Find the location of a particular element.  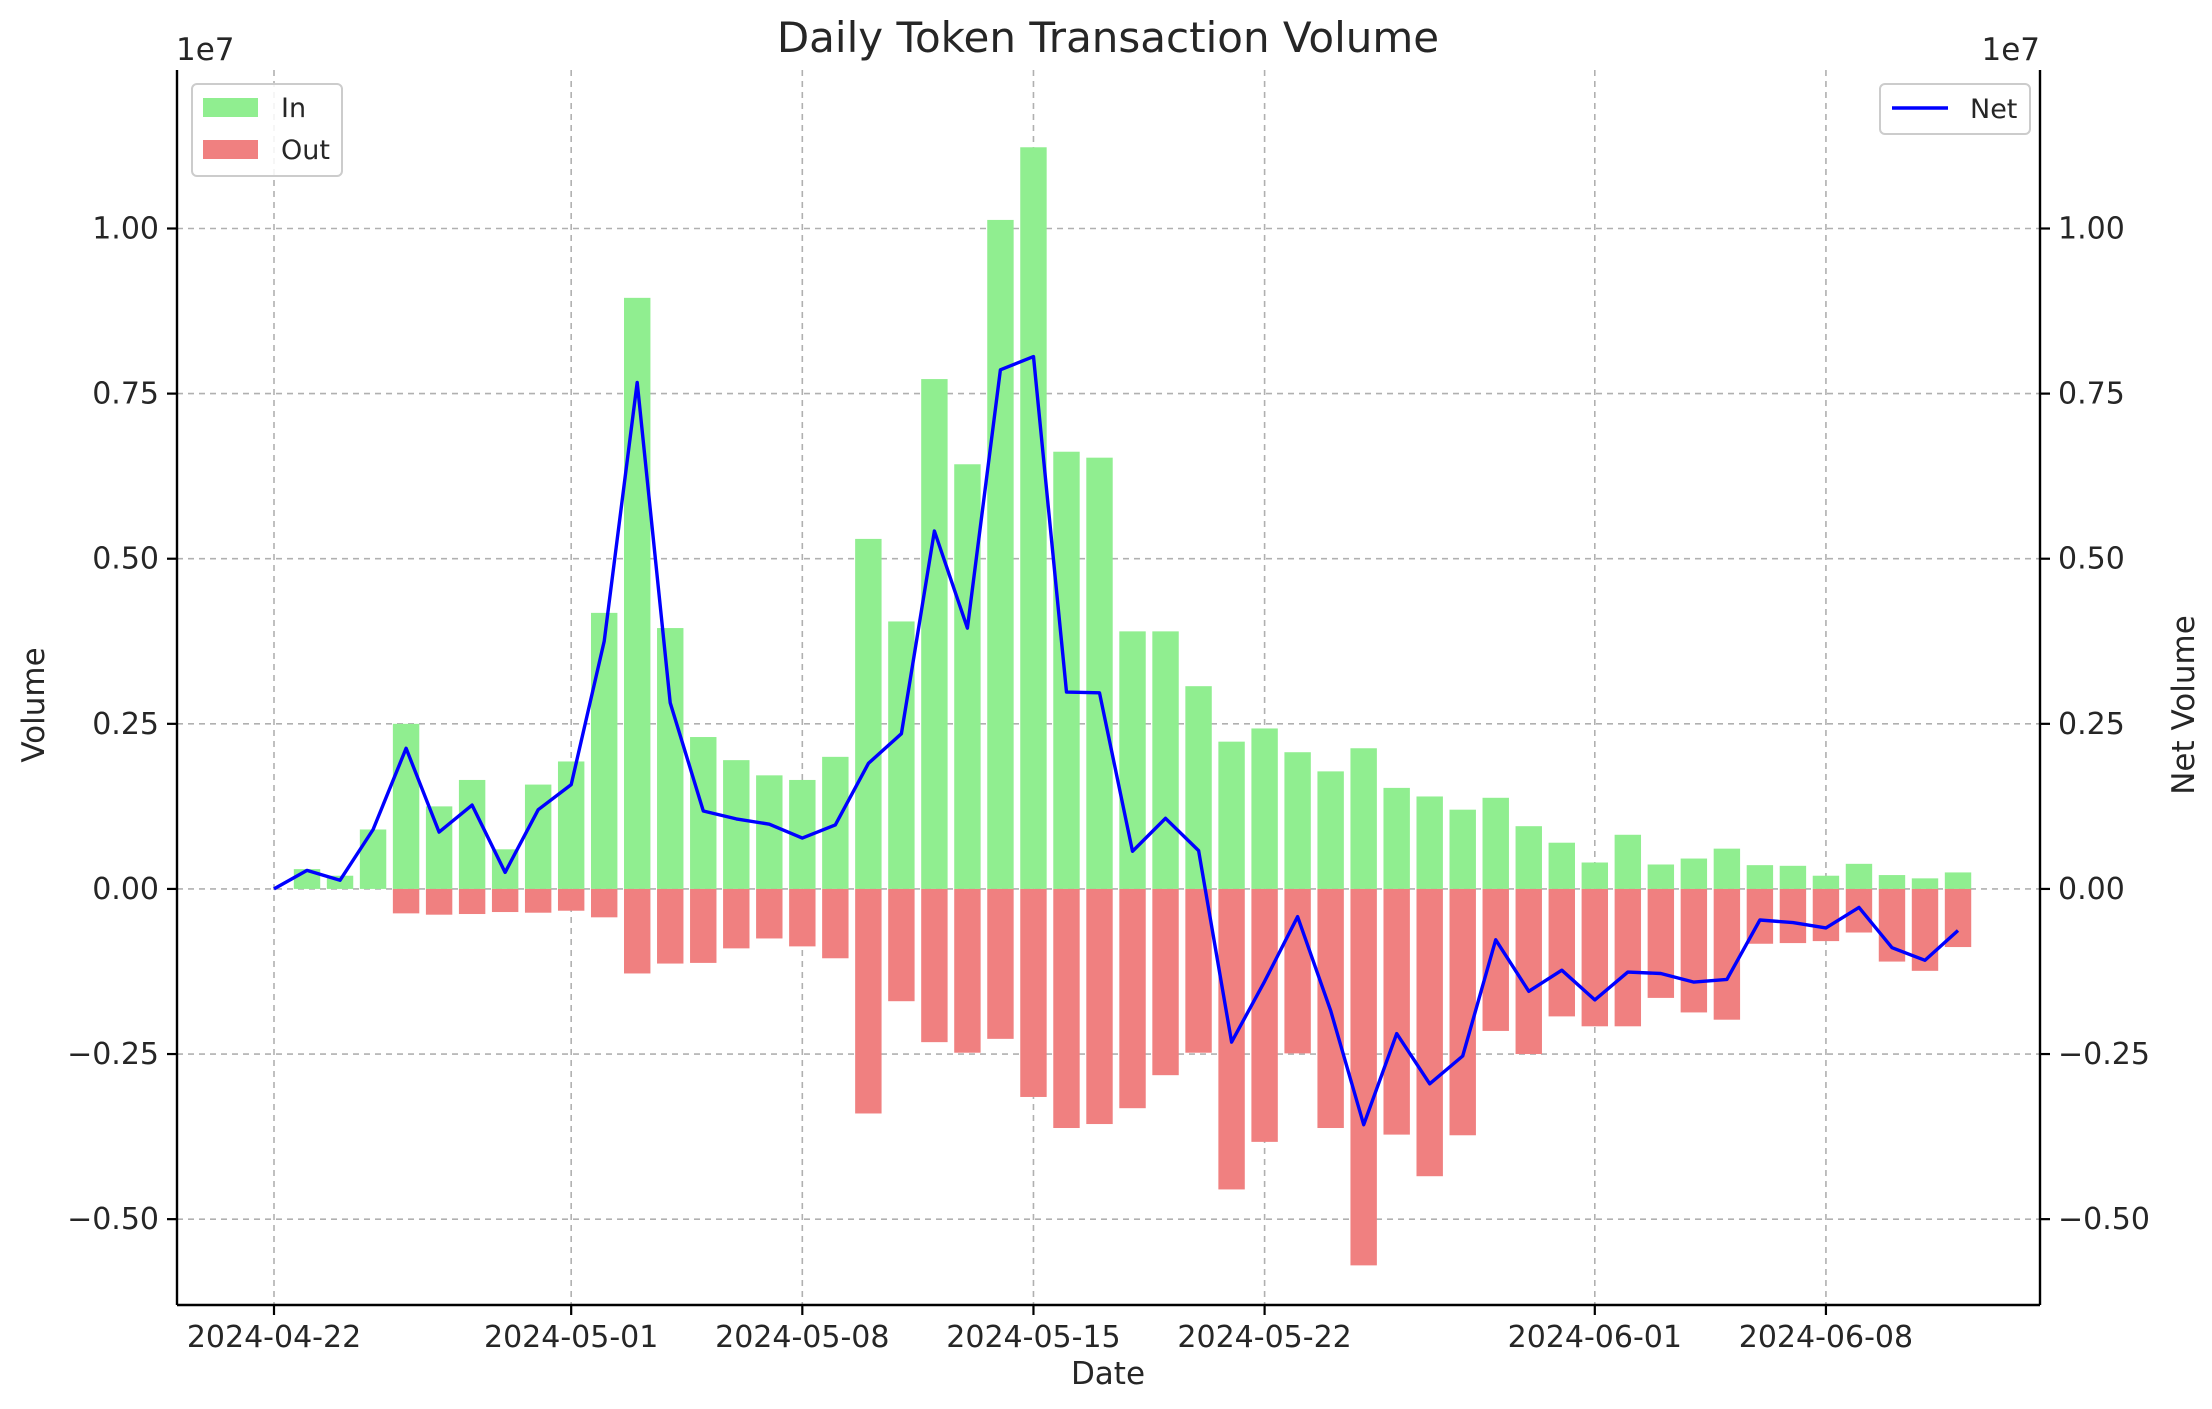

x-tick-label: 2024-06-08 is located at coordinates (1826, 1337).